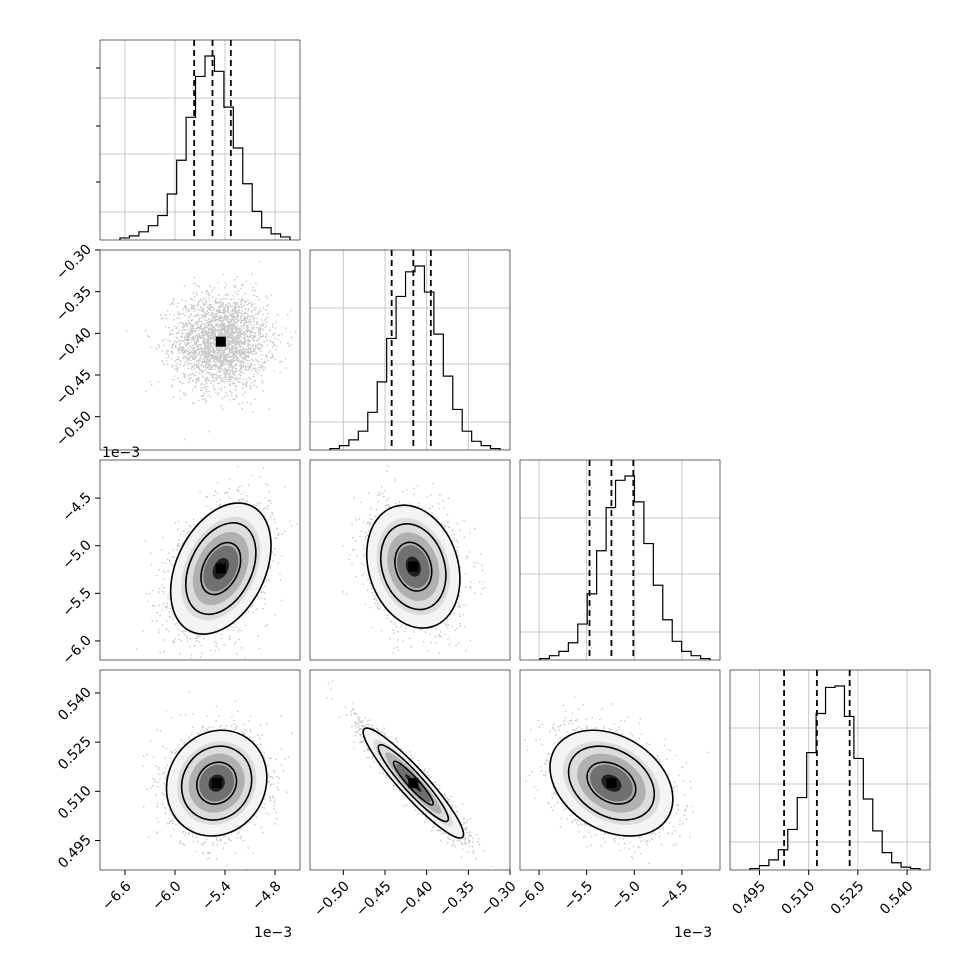 This screenshot has width=970, height=970. What do you see at coordinates (75, 704) in the screenshot?
I see `y-tick-label: 0.540` at bounding box center [75, 704].